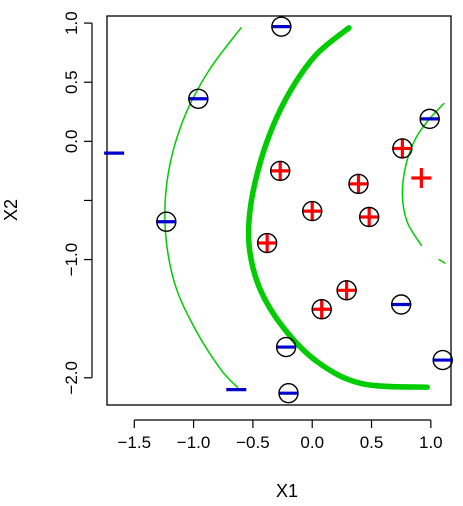 Image resolution: width=463 pixels, height=506 pixels. I want to click on y-tick-label: 1.0, so click(71, 23).